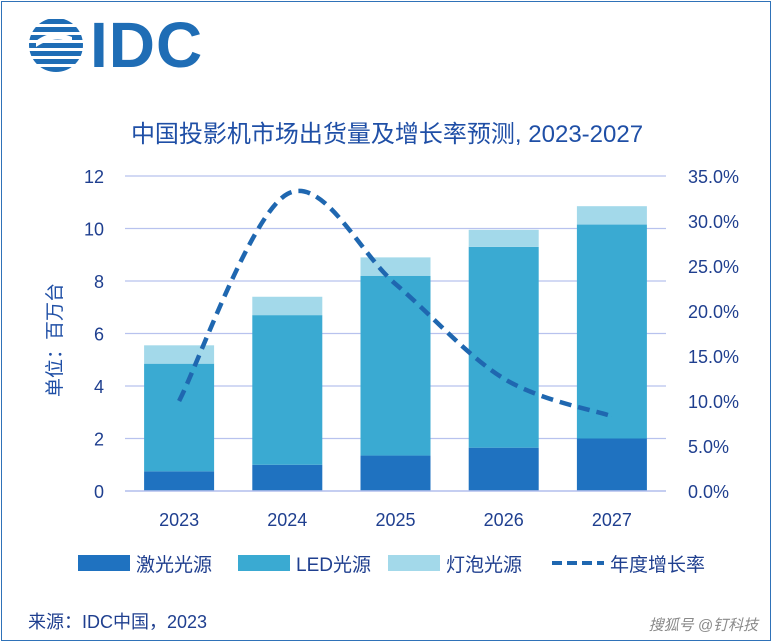  I want to click on x-tick-label: 2027, so click(612, 520).